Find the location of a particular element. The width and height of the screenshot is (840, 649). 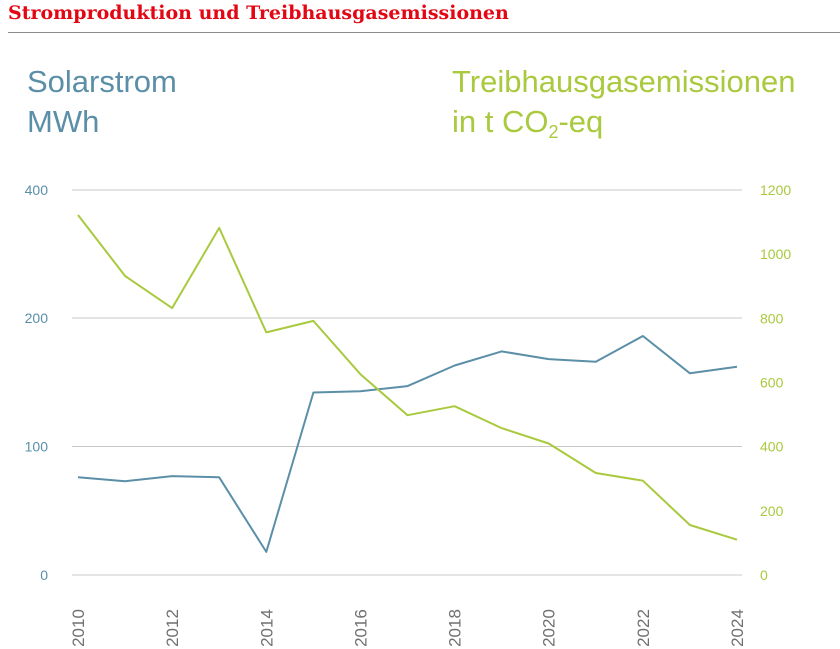

x-tick-label: 2018 is located at coordinates (455, 628).